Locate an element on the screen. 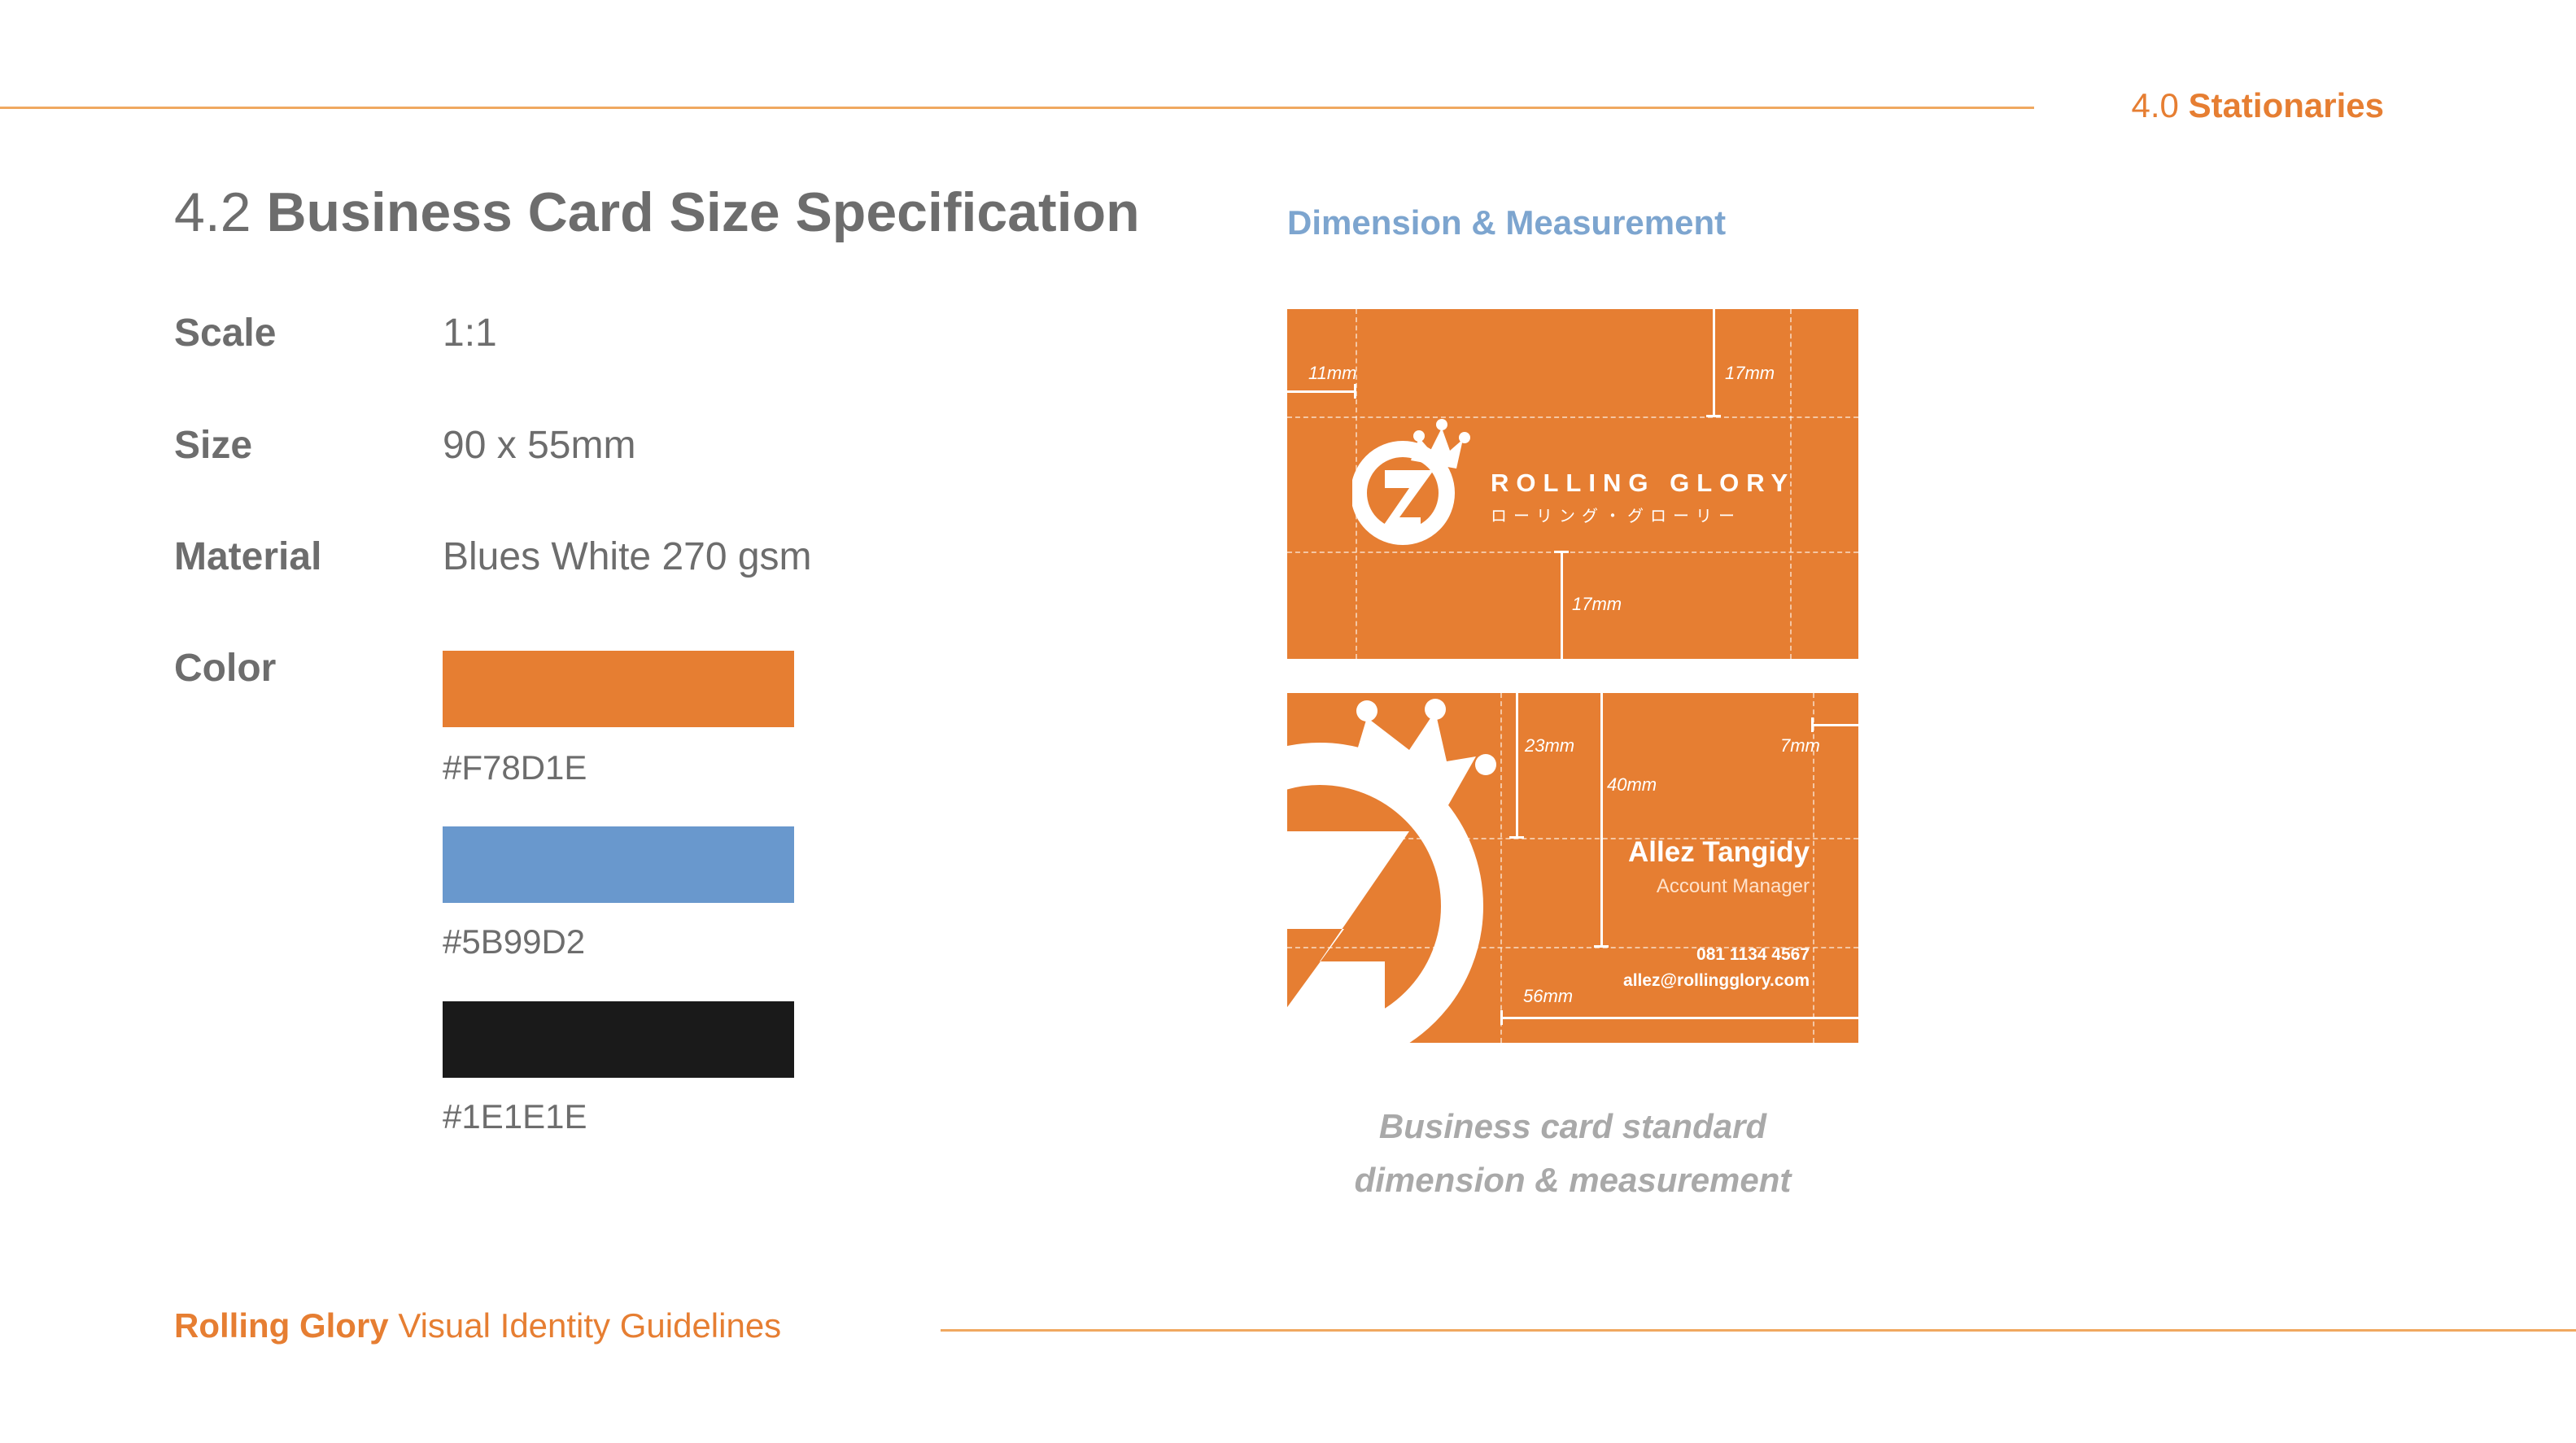  brand-name: ROLLING GLORY is located at coordinates (1643, 483).